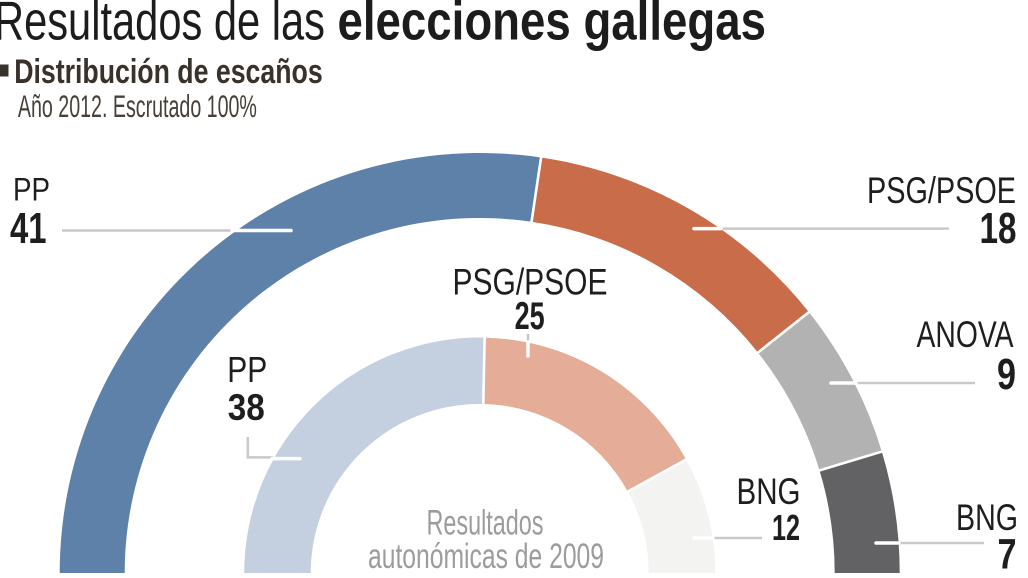 This screenshot has height=578, width=1028. Describe the element at coordinates (246, 407) in the screenshot. I see `svg-text: 38` at that location.